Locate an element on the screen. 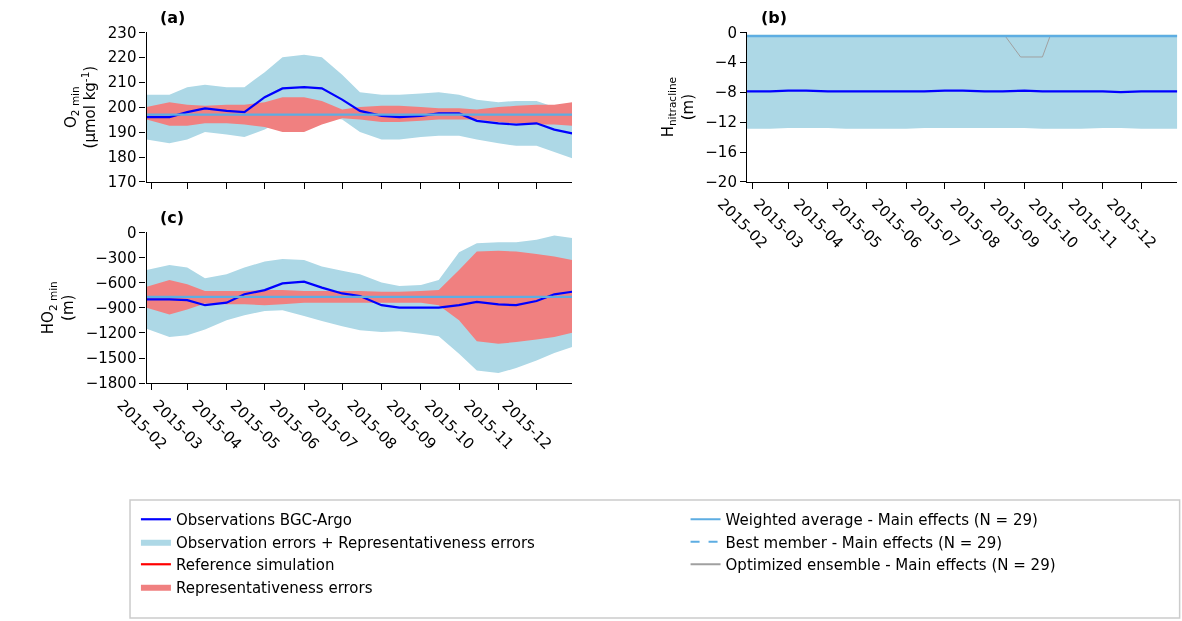  y-tick-label: 180 is located at coordinates (122, 157).